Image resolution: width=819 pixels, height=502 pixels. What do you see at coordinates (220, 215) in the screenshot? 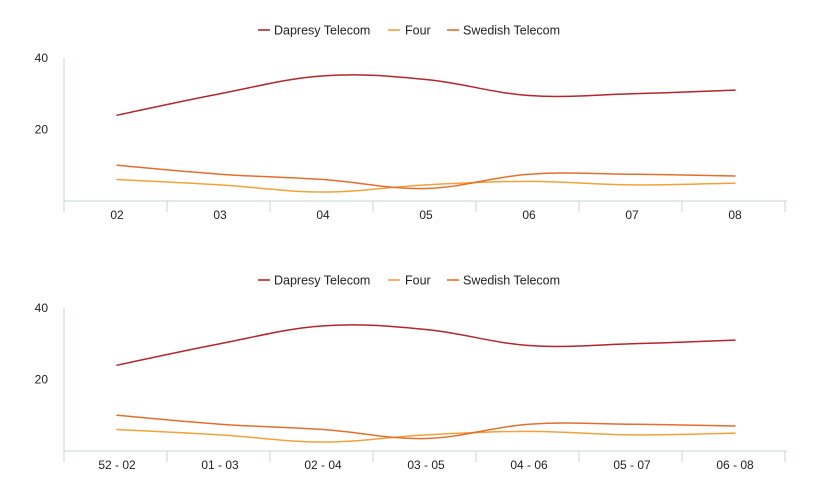
I see `x-tick-label: 03` at bounding box center [220, 215].